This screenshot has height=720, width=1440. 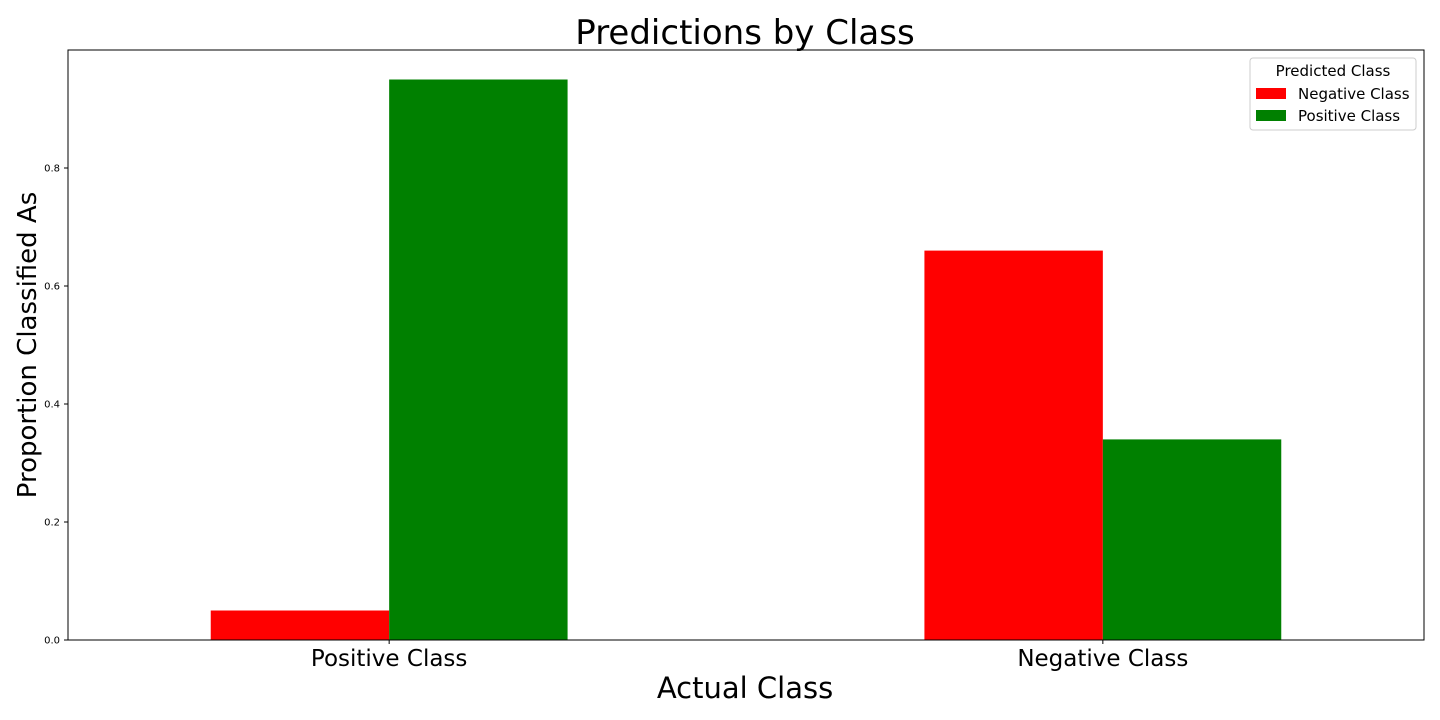 What do you see at coordinates (300, 625) in the screenshot?
I see `bar-negative-class-positive-class` at bounding box center [300, 625].